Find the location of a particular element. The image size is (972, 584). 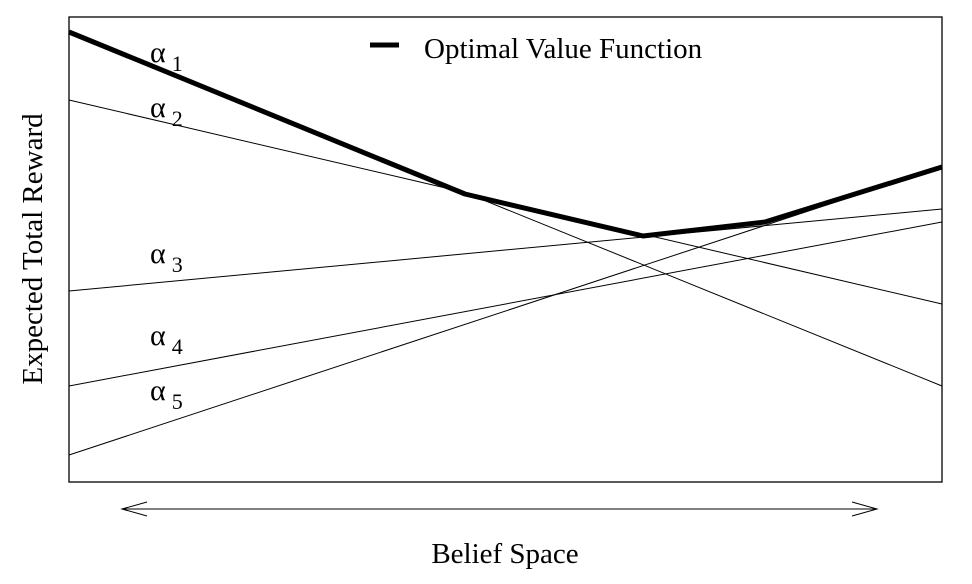

belief-space-arrow is located at coordinates (499, 509).